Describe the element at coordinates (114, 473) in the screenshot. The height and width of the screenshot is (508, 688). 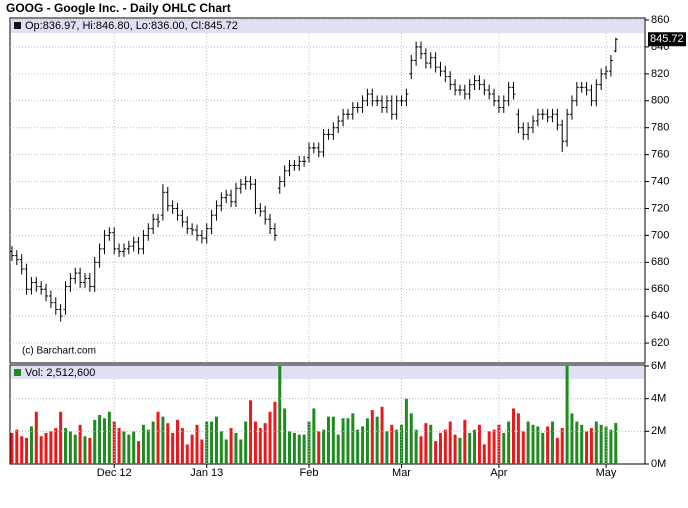
I see `x-tick-label: Dec 12` at that location.